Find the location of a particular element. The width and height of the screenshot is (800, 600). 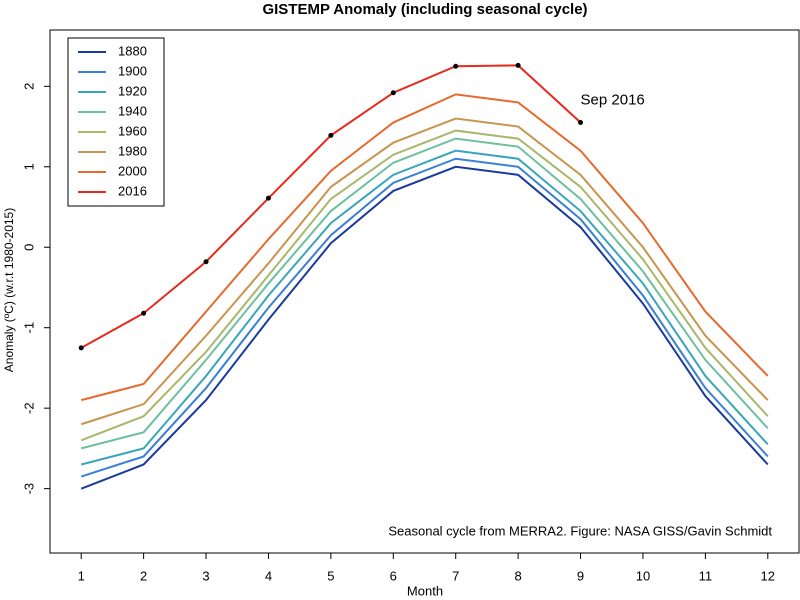

x-tick-label: 12 is located at coordinates (768, 575).